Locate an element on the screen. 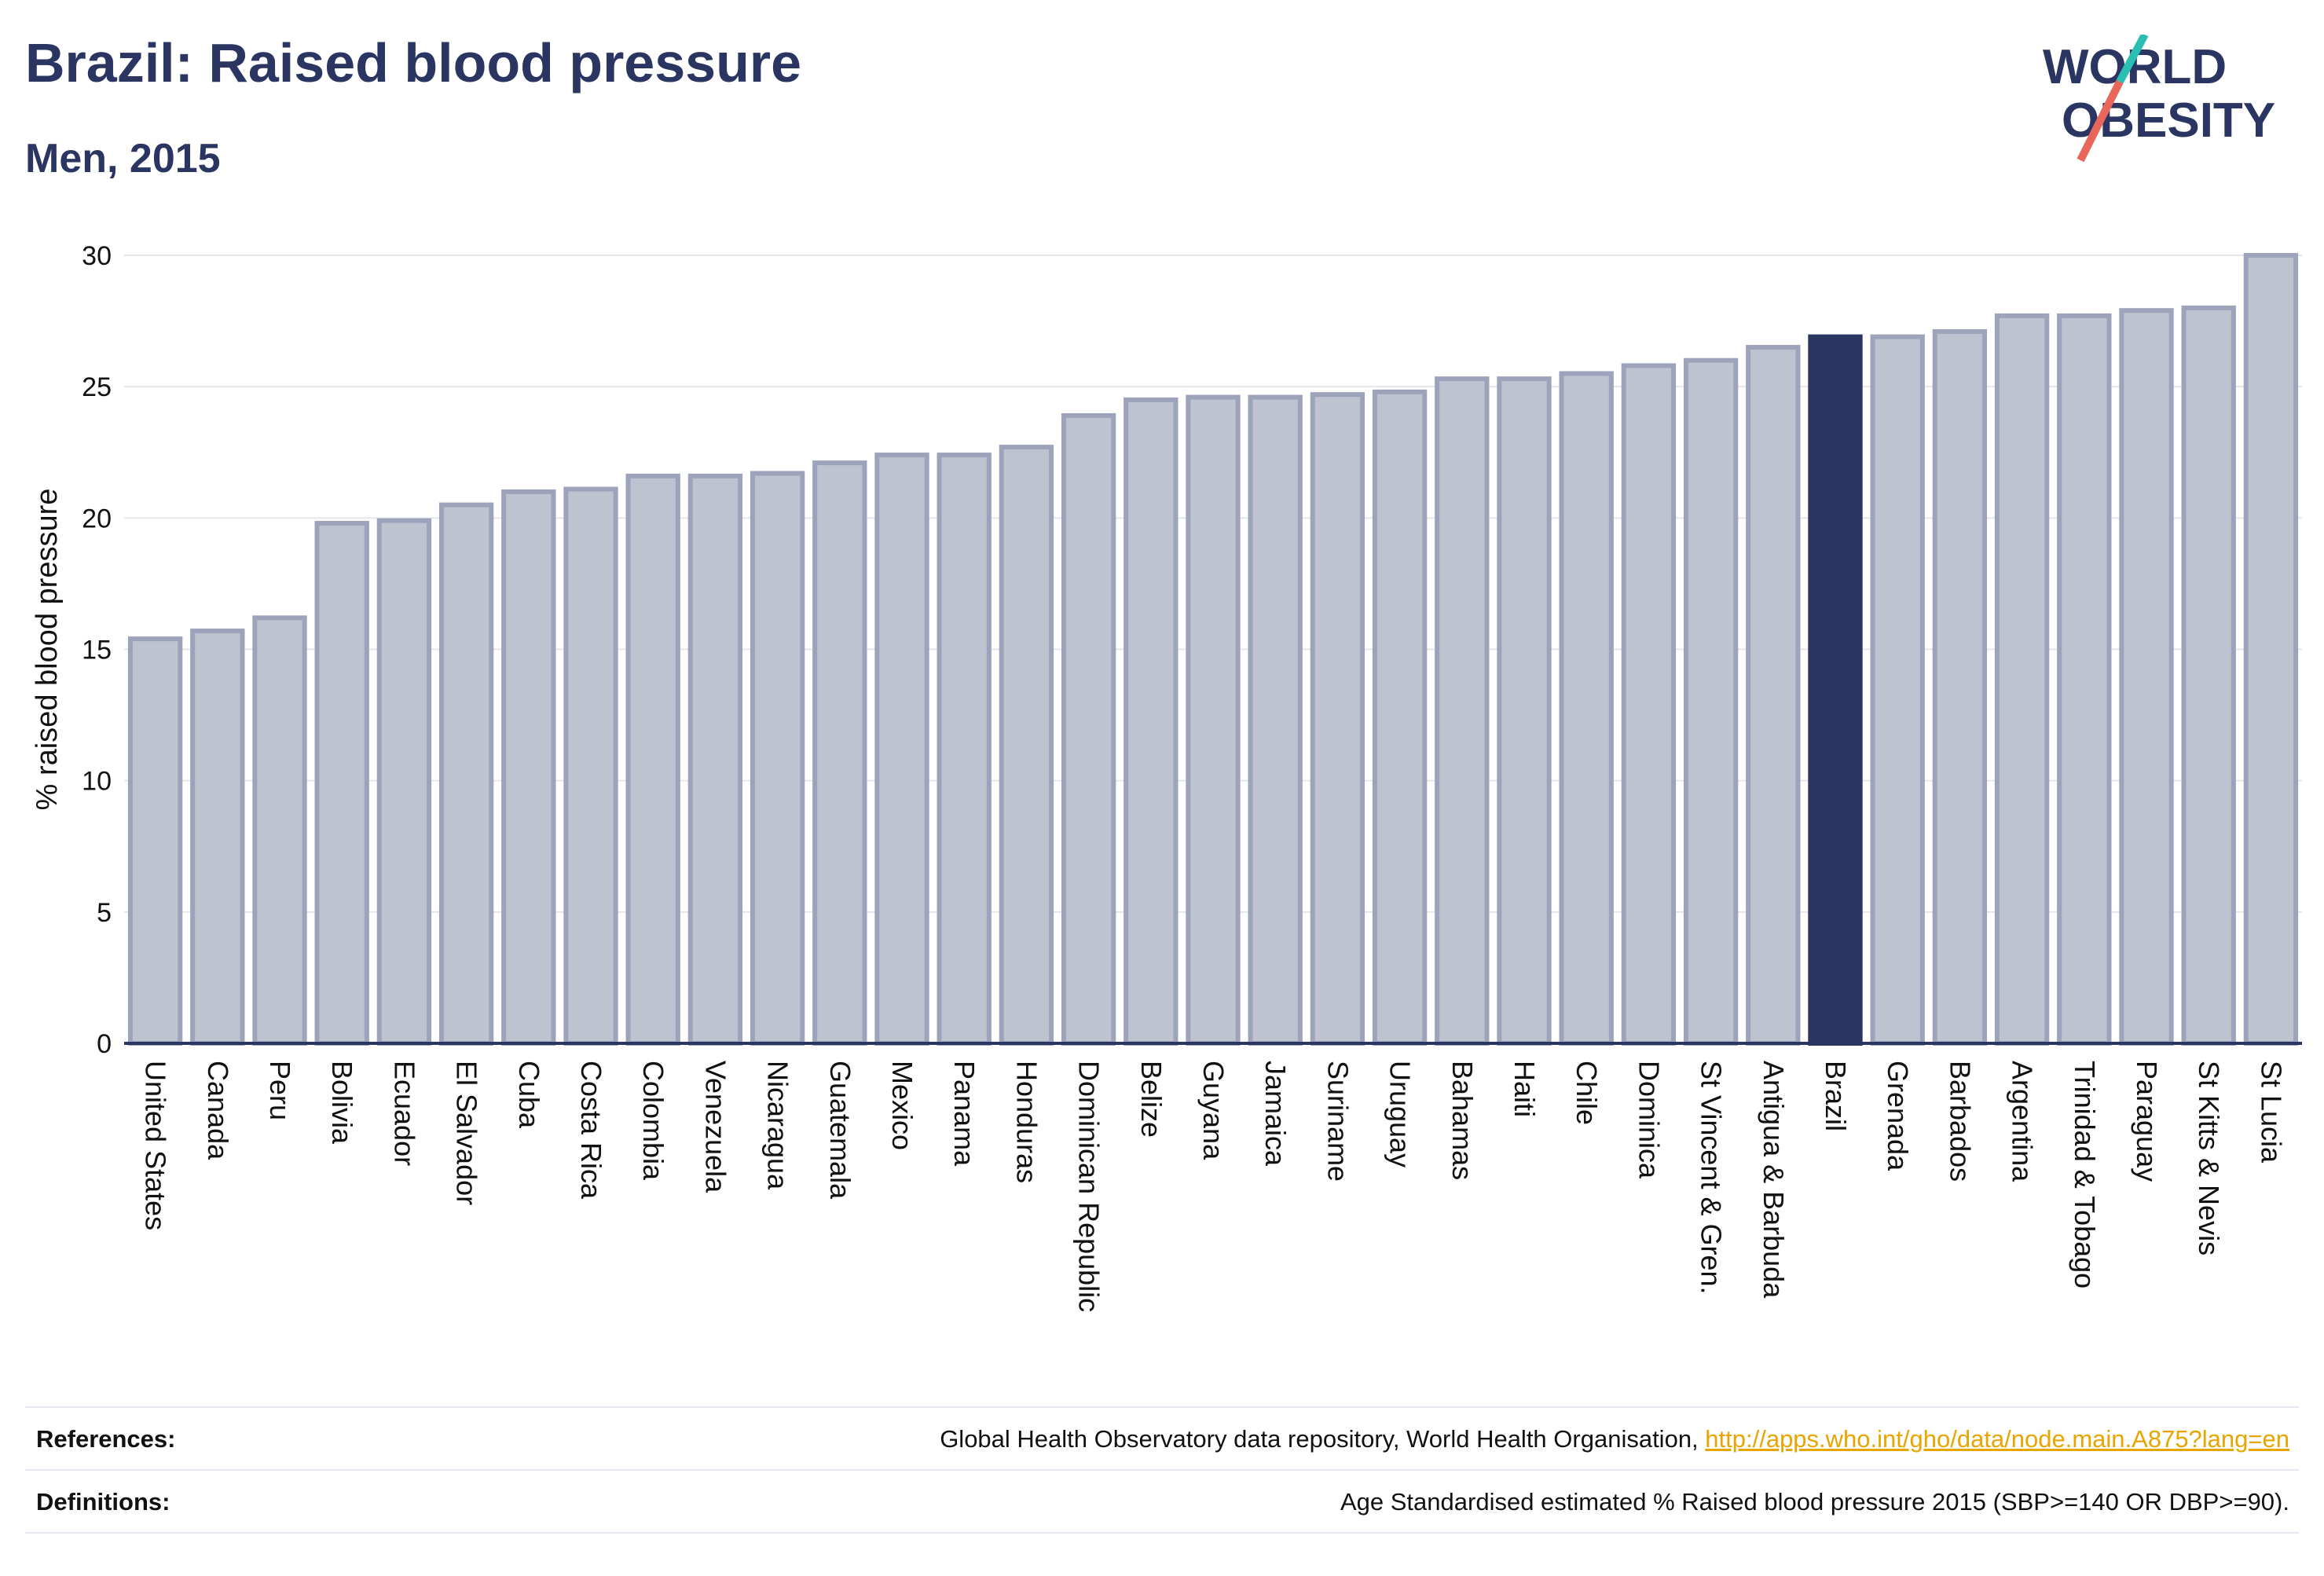 The image size is (2324, 1576). x-tick-label: Barbados is located at coordinates (1960, 1121).